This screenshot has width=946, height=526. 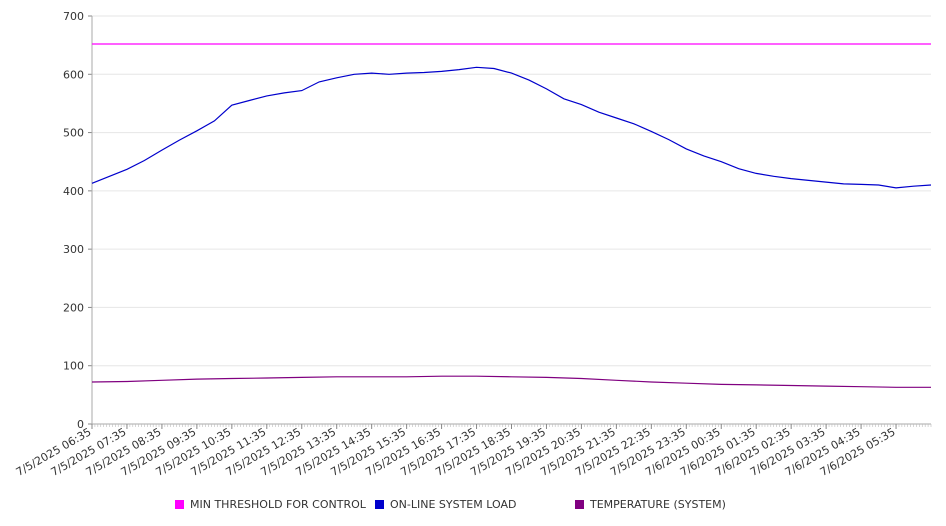 What do you see at coordinates (73, 133) in the screenshot?
I see `y-tick-label: 500` at bounding box center [73, 133].